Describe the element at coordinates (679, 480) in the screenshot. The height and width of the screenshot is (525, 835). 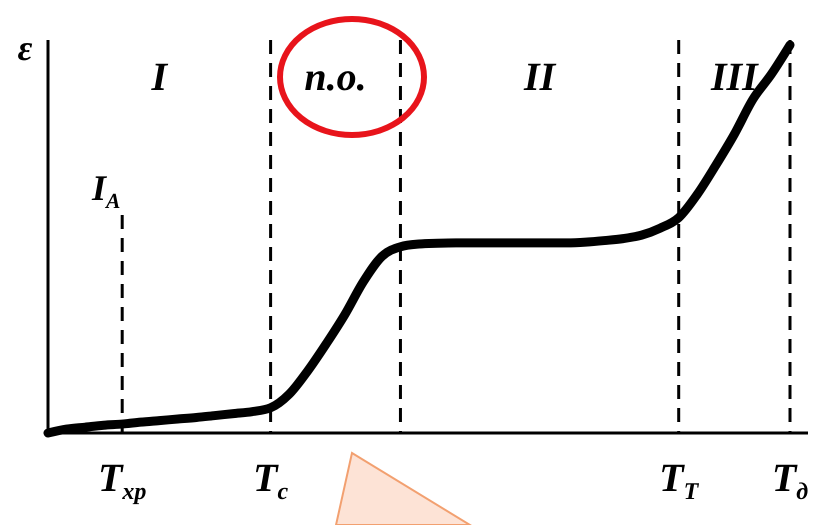
I see `x-tick-label: T$_{Т}$` at that location.